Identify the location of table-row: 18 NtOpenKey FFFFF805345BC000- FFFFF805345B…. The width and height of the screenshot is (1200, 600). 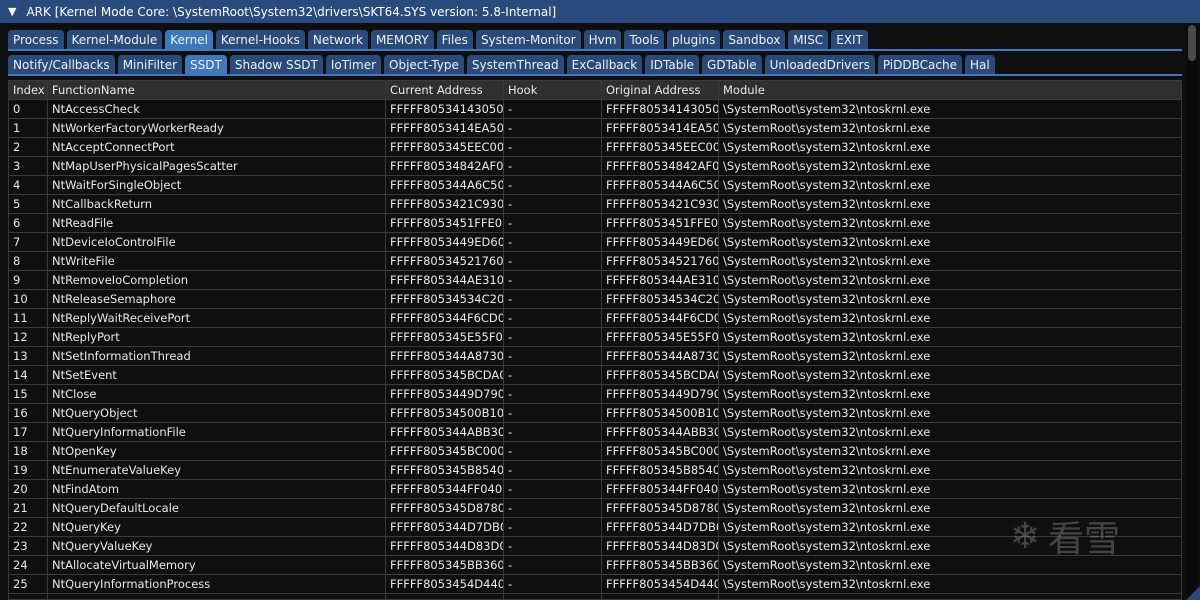
(595, 451).